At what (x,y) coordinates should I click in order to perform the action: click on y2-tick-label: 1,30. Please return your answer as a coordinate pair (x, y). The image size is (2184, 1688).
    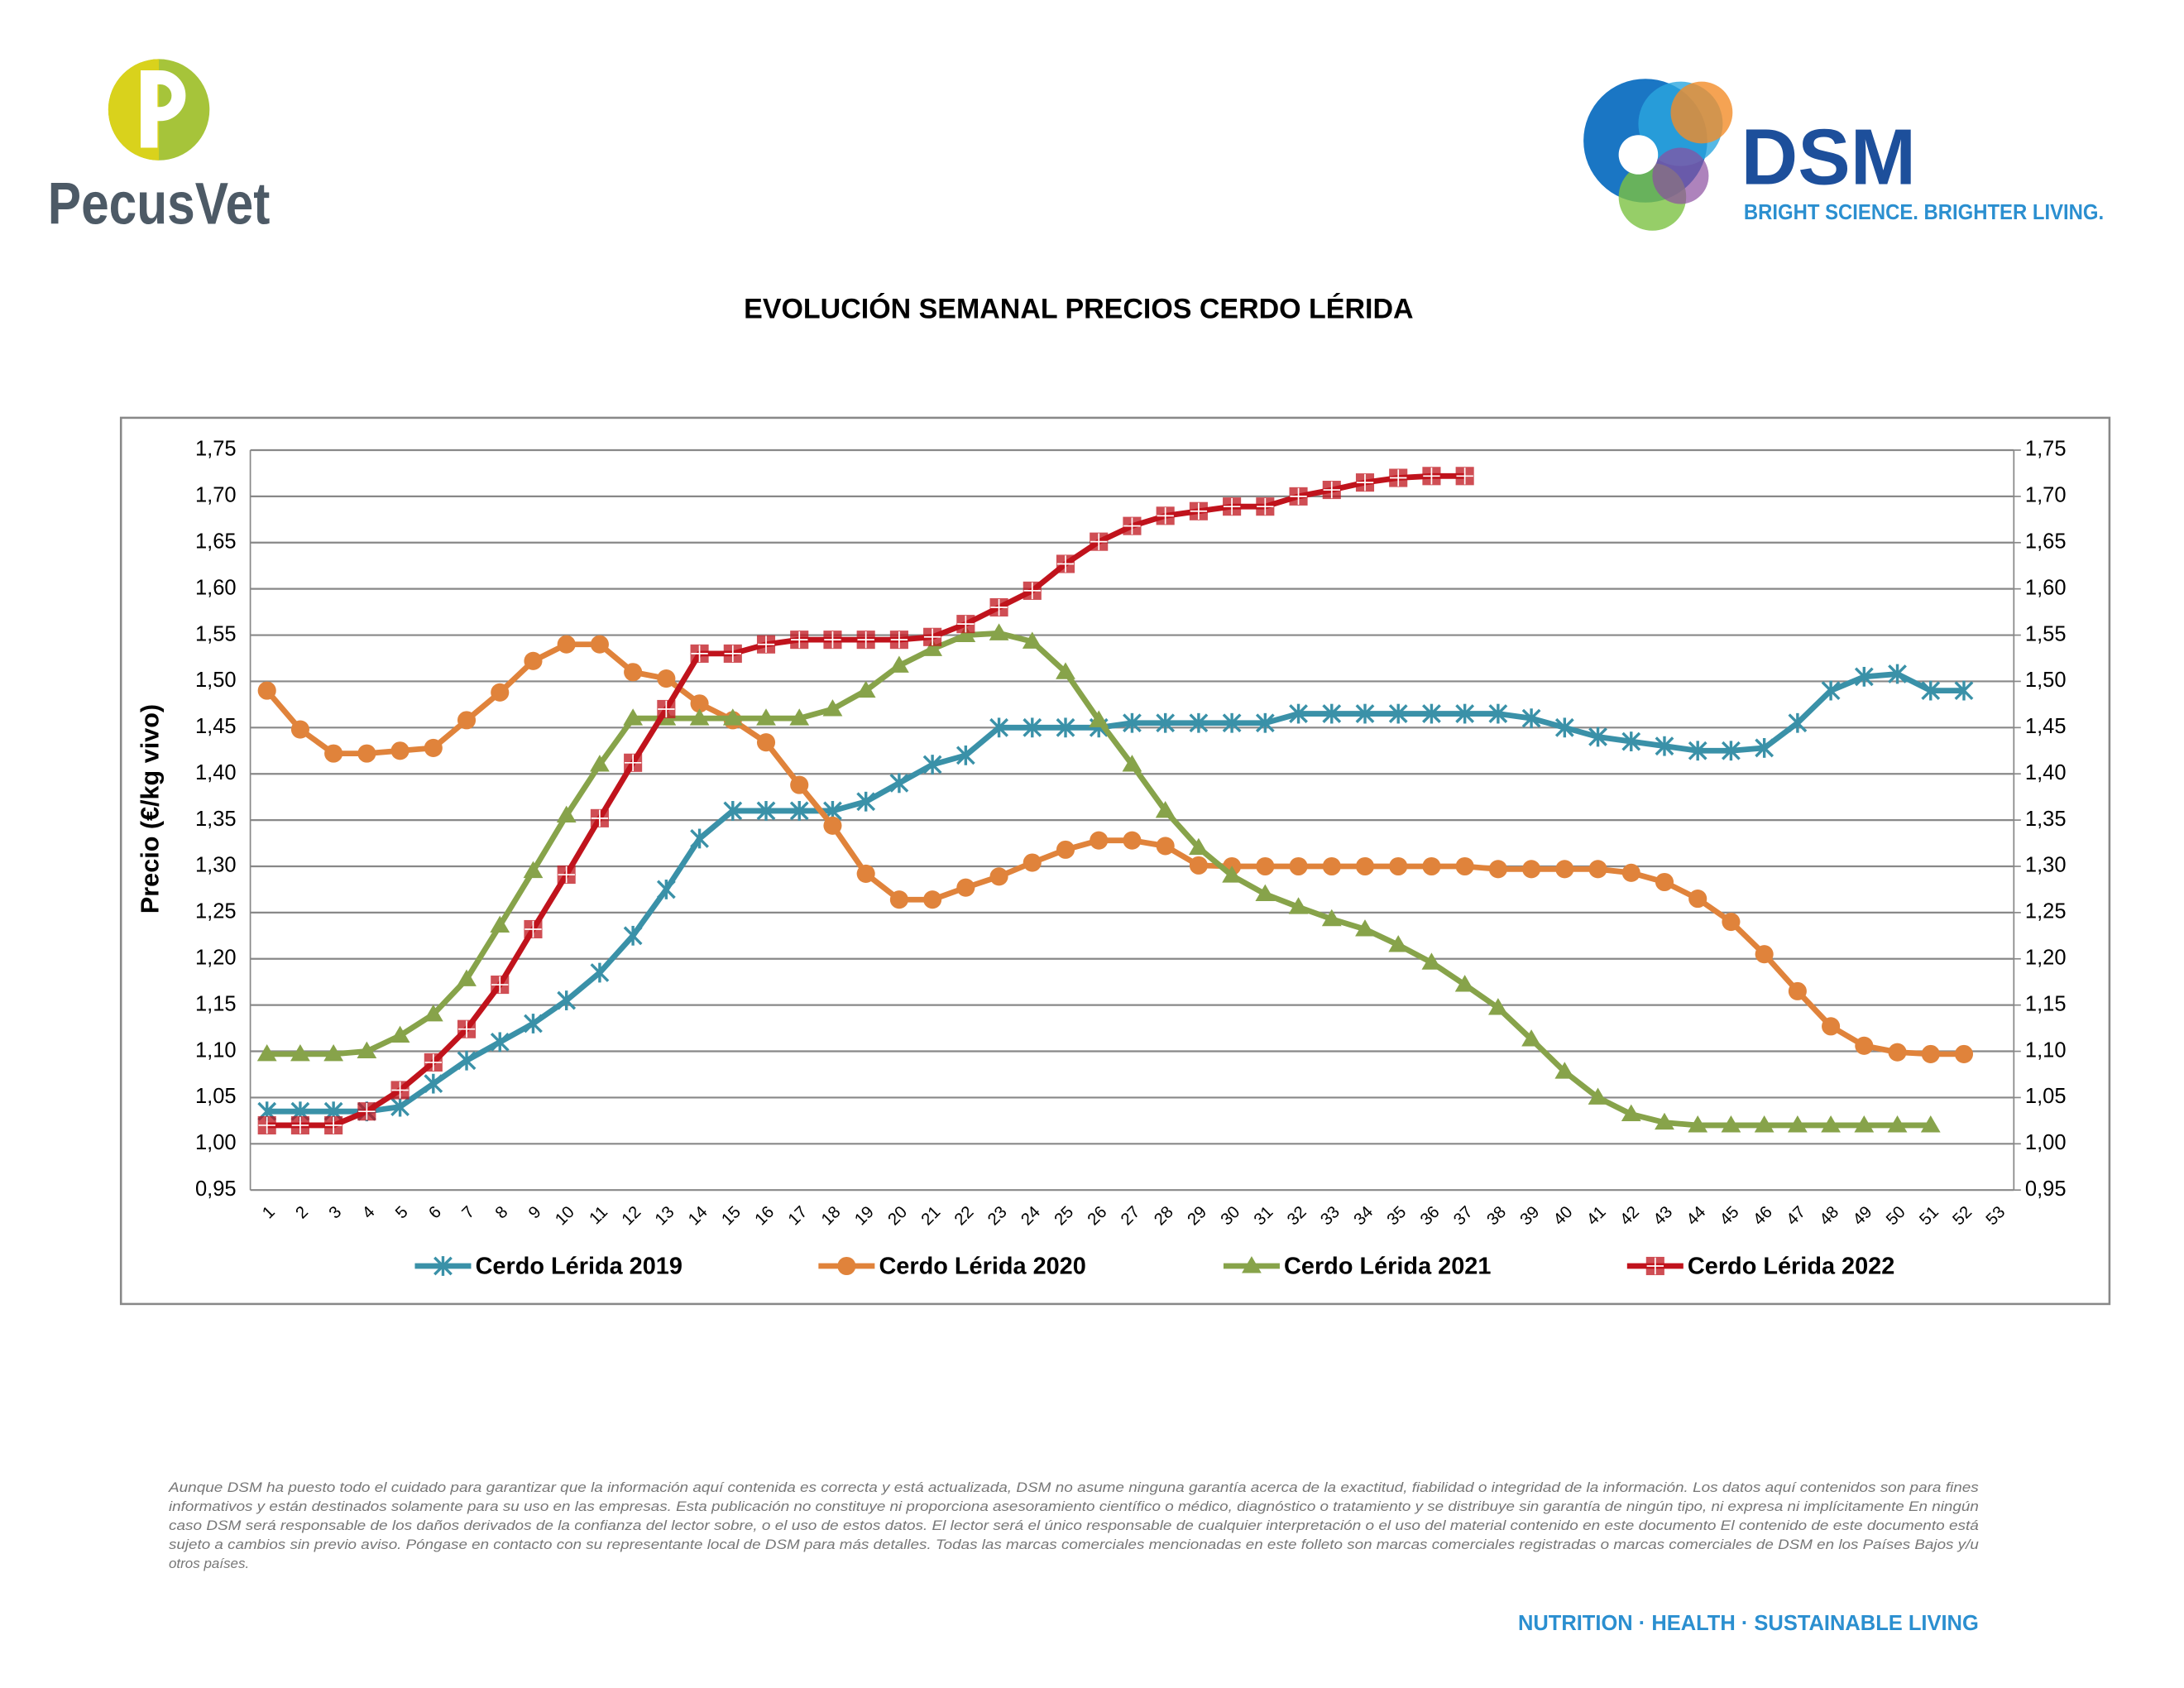
    Looking at the image, I should click on (2046, 865).